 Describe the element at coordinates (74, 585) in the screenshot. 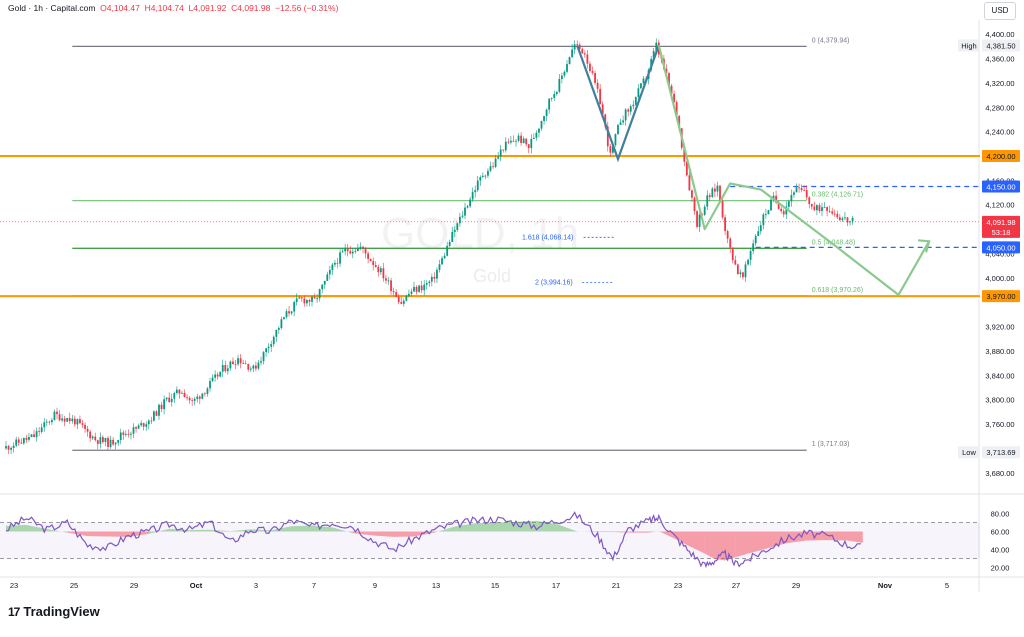

I see `time-axis-tick: 25` at that location.